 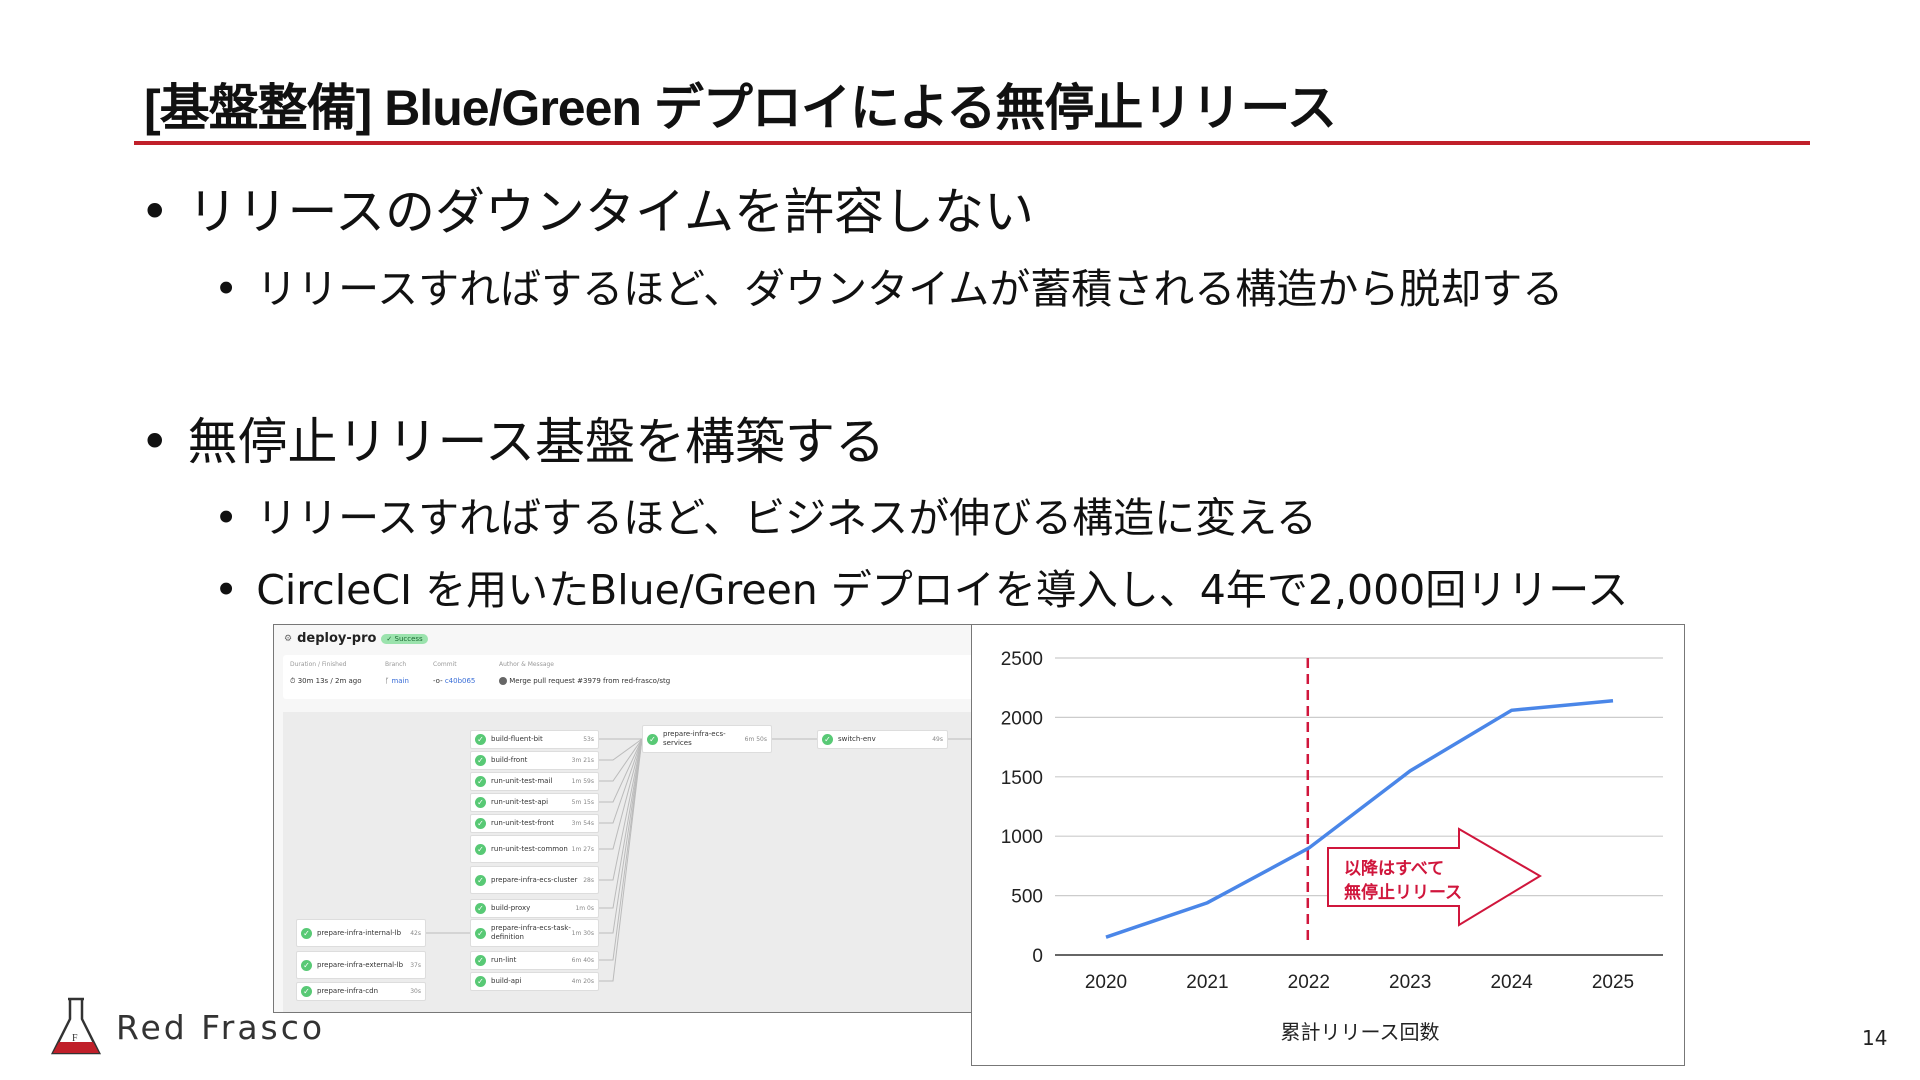 I want to click on series-line, so click(x=1359, y=819).